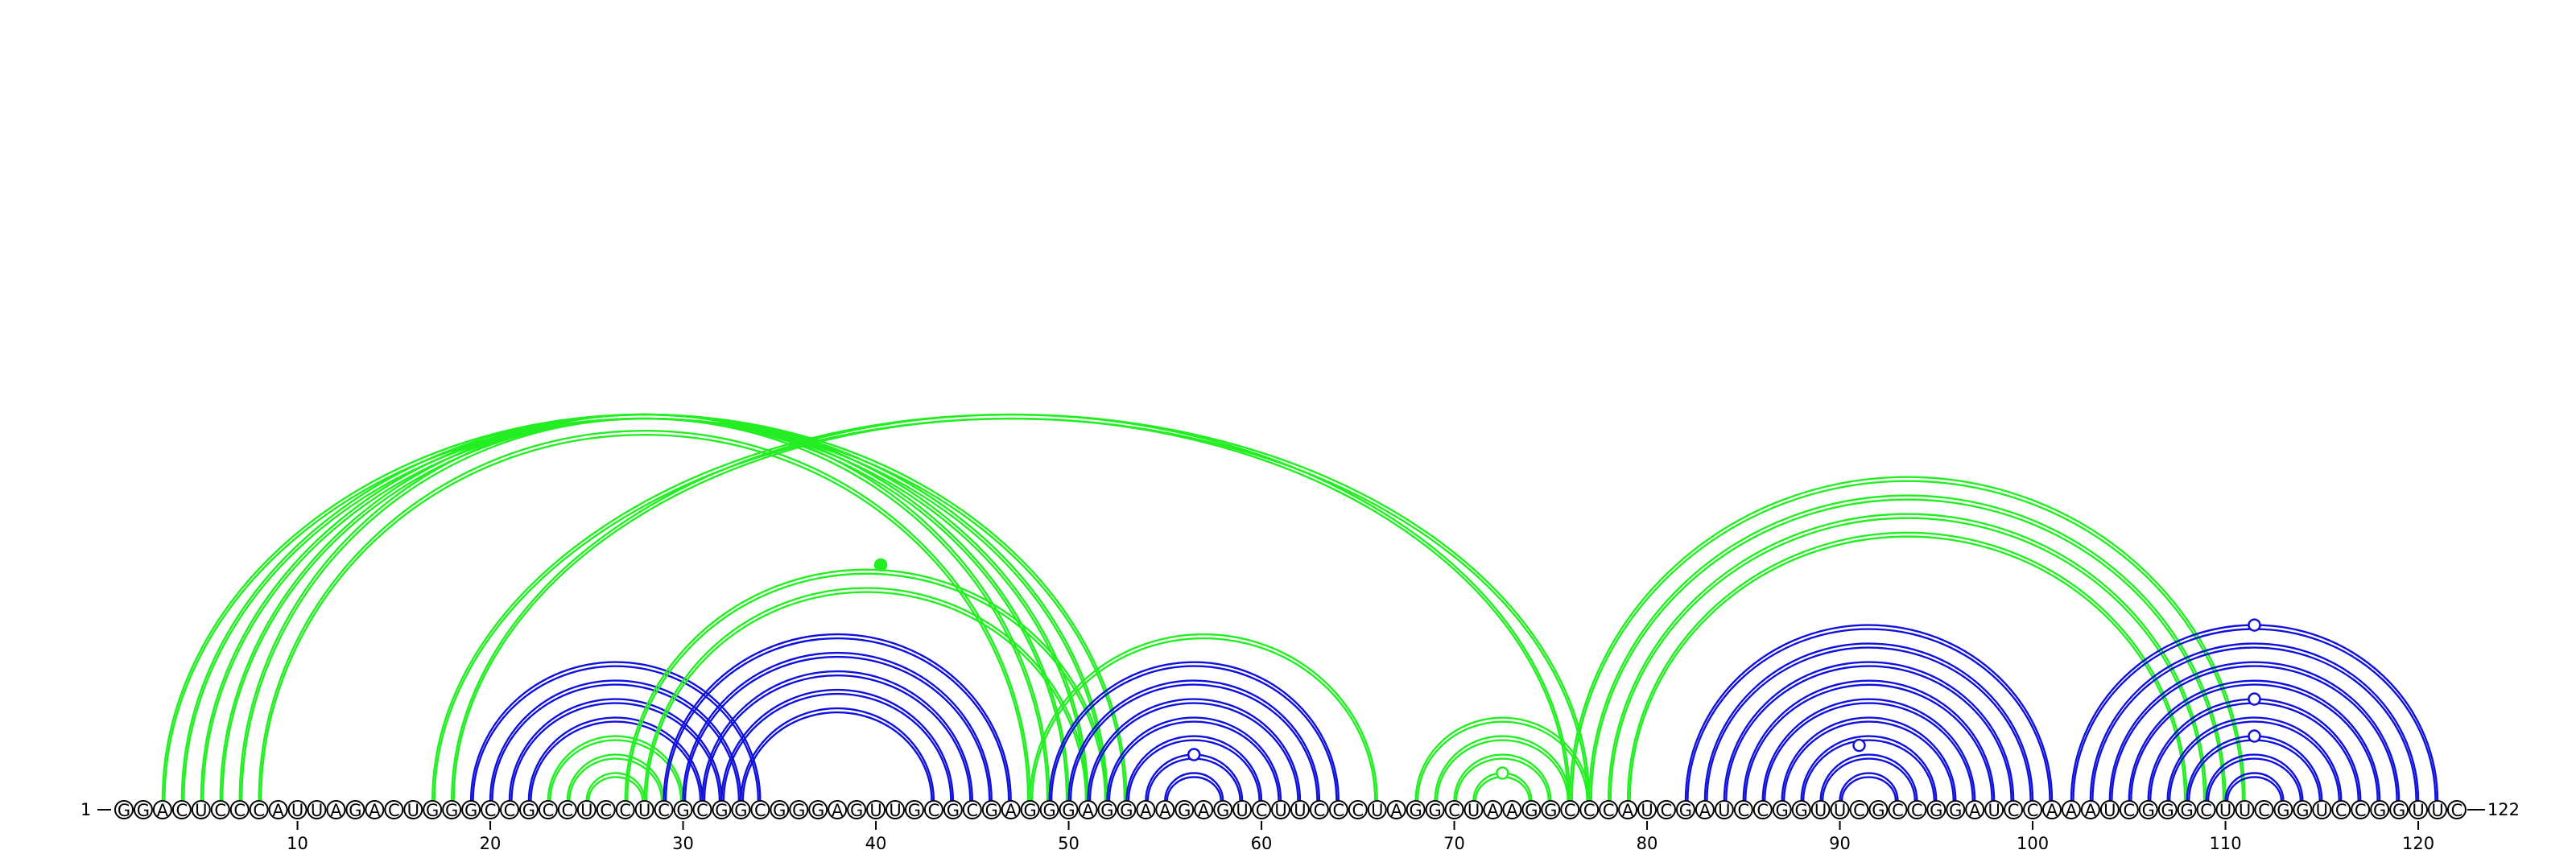  I want to click on tick: 60, so click(1261, 837).